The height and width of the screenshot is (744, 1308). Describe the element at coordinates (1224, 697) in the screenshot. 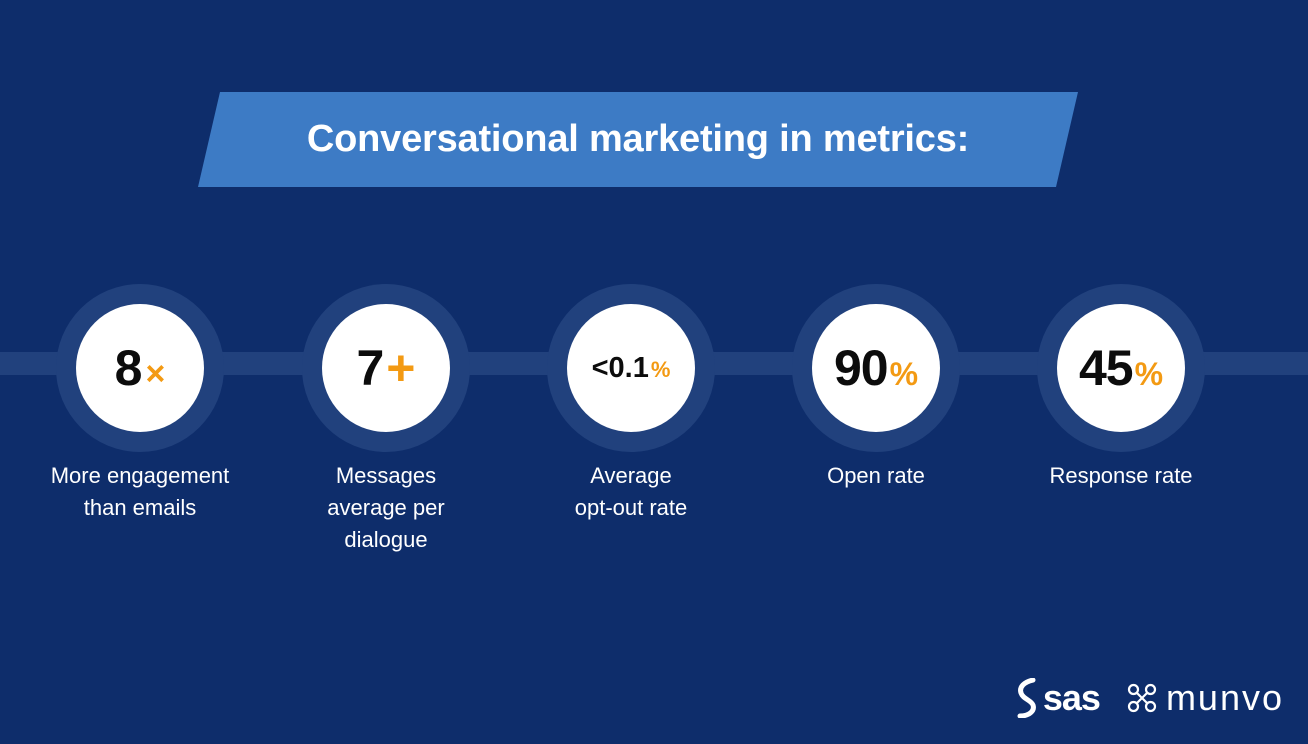

I see `munvo-wordmark: munvo` at that location.